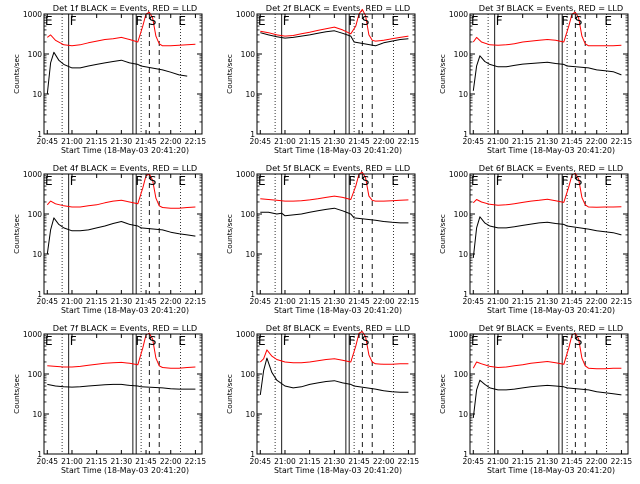 The height and width of the screenshot is (484, 640). I want to click on chart-title: Det 9f BLACK = Events, RED = LLD, so click(551, 328).